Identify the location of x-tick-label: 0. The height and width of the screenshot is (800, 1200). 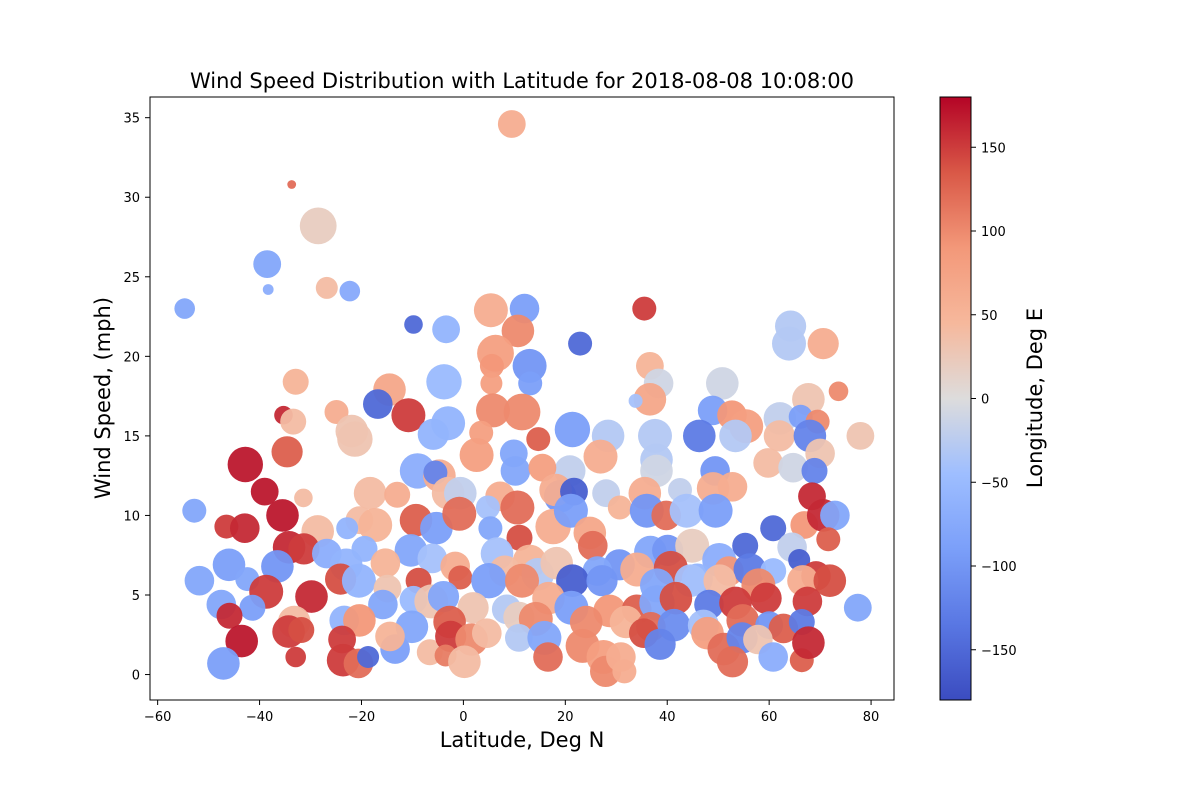
(463, 717).